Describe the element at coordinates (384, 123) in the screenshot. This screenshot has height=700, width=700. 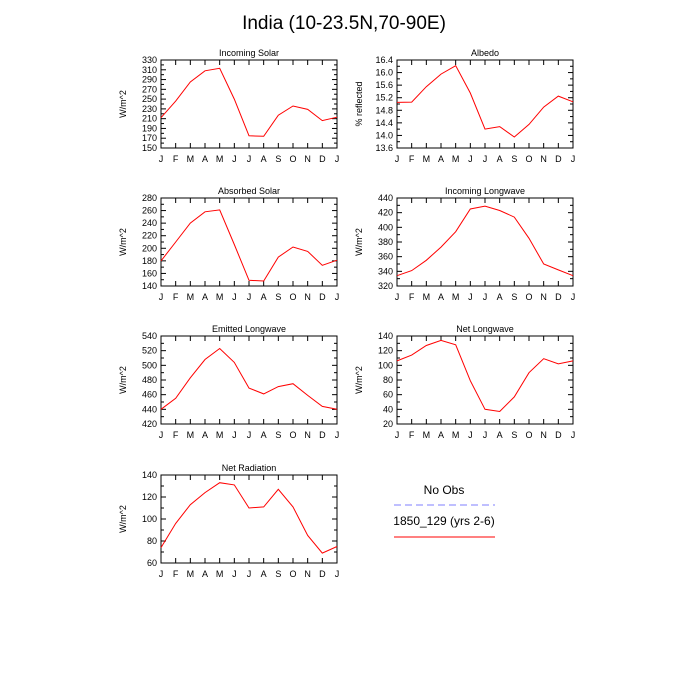
I see `y-tick-label: 14.4` at that location.